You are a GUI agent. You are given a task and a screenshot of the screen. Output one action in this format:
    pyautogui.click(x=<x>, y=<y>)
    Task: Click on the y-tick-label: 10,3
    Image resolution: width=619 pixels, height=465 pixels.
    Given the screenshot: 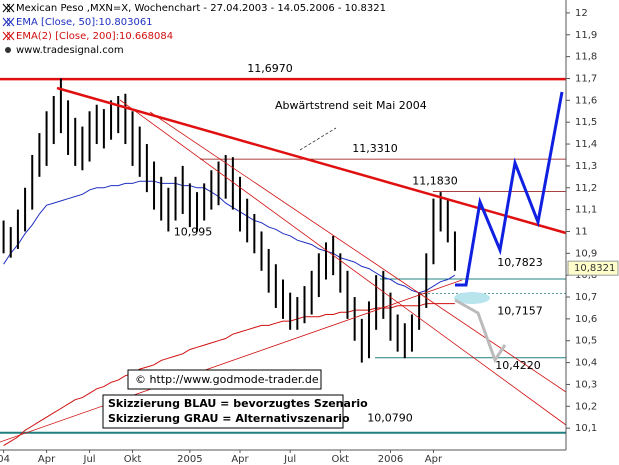 What is the action you would take?
    pyautogui.click(x=586, y=384)
    